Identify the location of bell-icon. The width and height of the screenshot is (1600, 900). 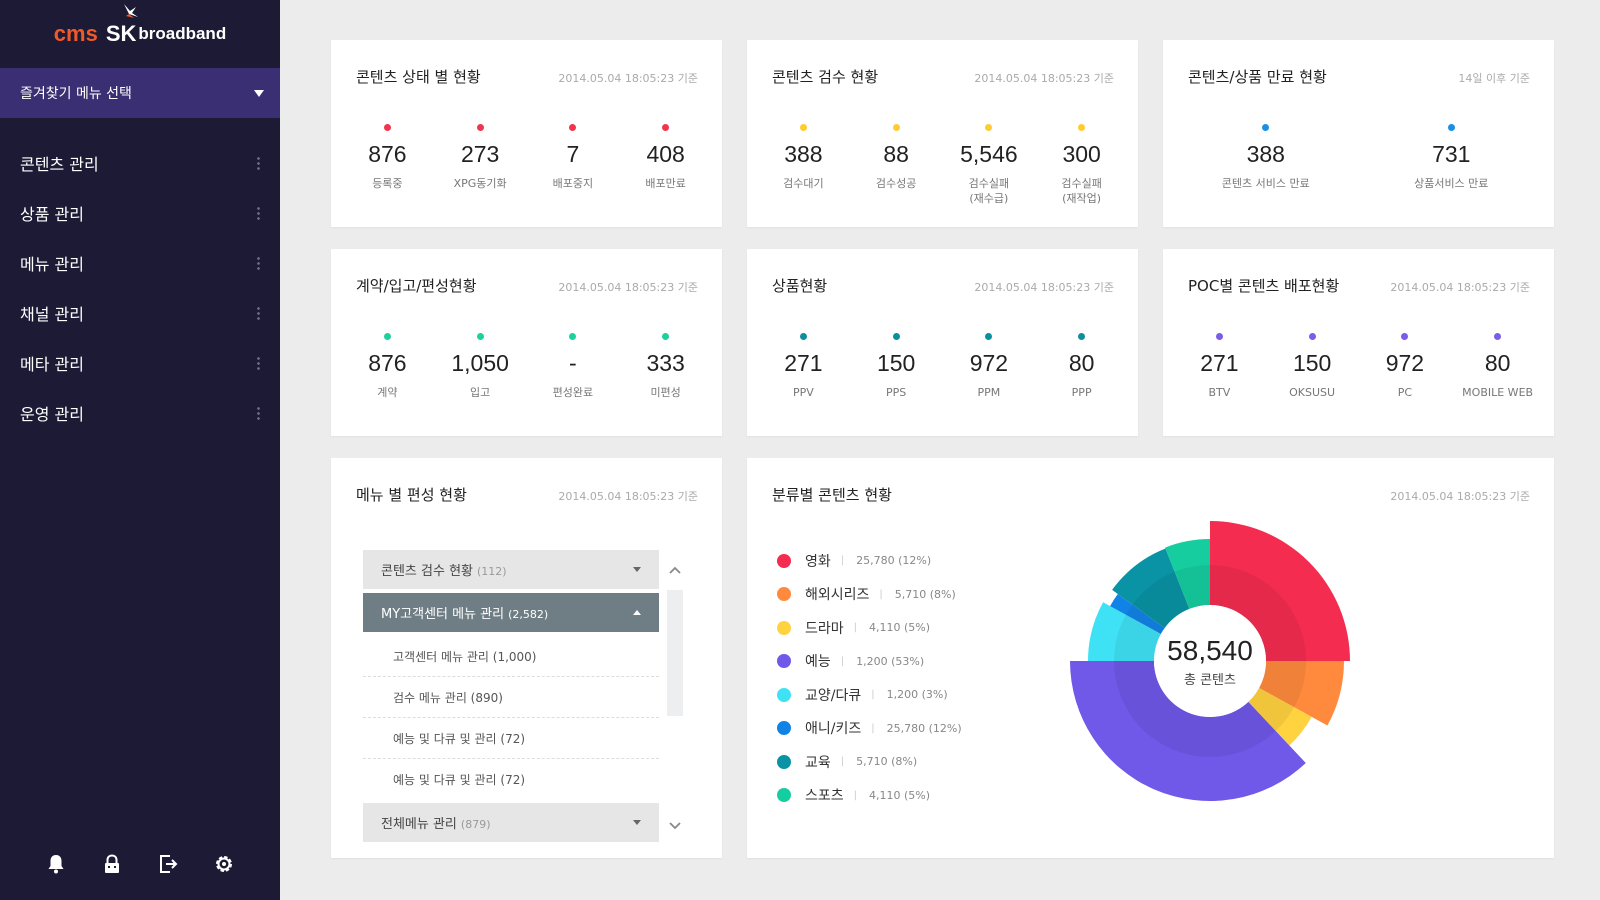
(56, 864).